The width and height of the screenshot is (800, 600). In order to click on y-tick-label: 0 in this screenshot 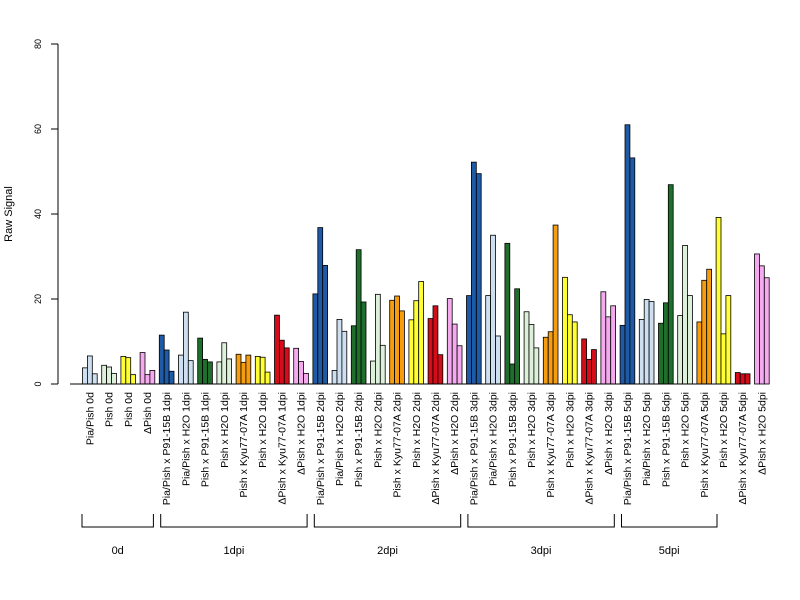, I will do `click(38, 383)`.